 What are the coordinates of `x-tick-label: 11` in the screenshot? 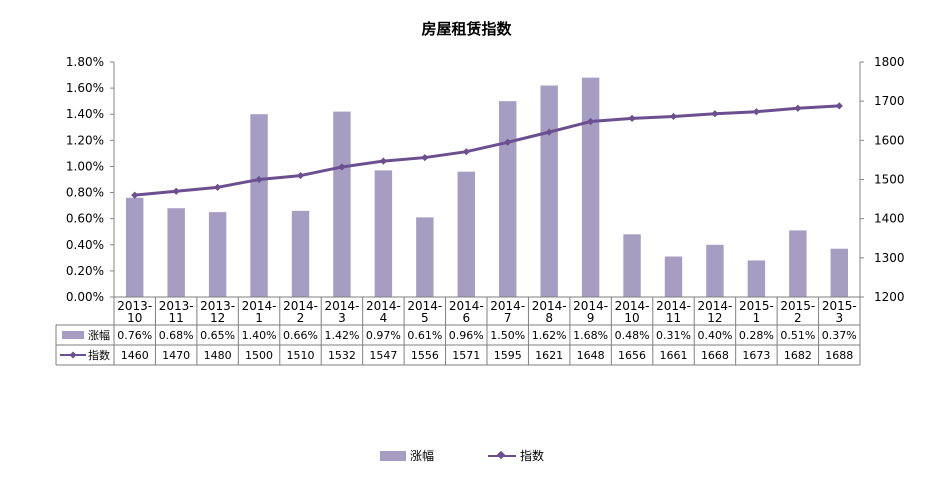 It's located at (176, 318).